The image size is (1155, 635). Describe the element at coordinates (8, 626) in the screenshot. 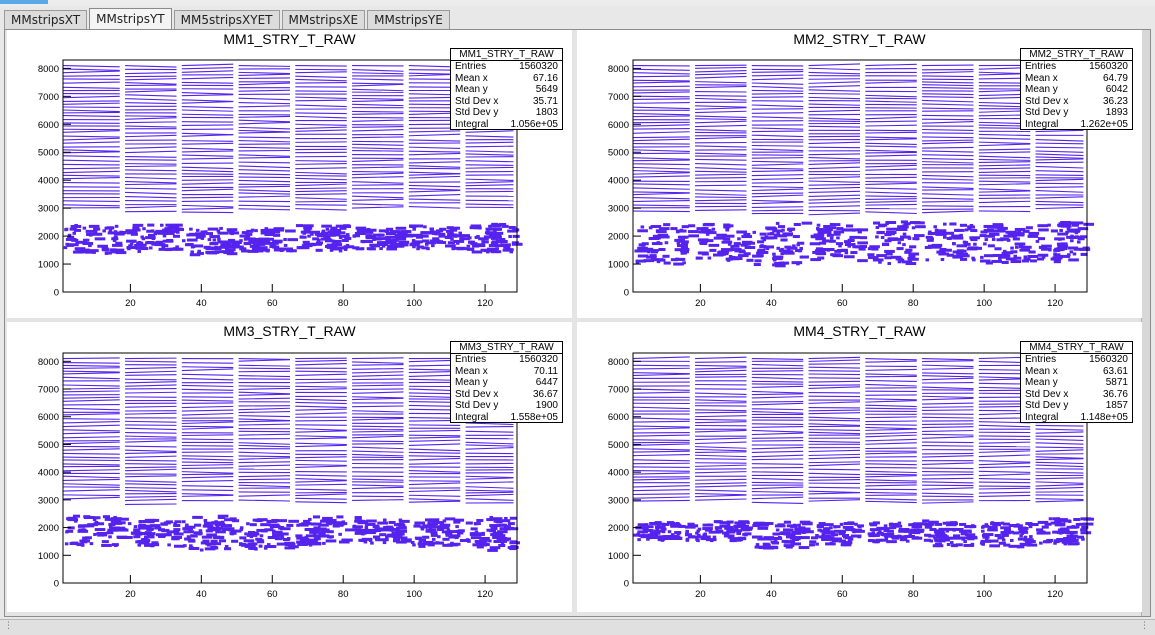

I see `left-grip-icon: ⋮` at that location.